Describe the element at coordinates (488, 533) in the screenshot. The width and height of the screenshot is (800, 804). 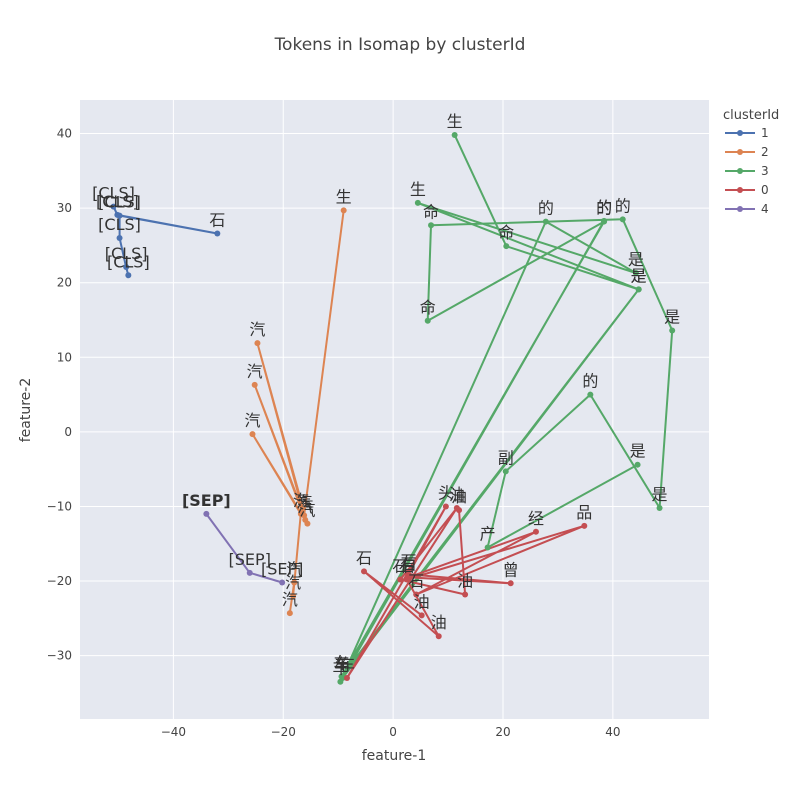
I see `point-label: 产` at that location.